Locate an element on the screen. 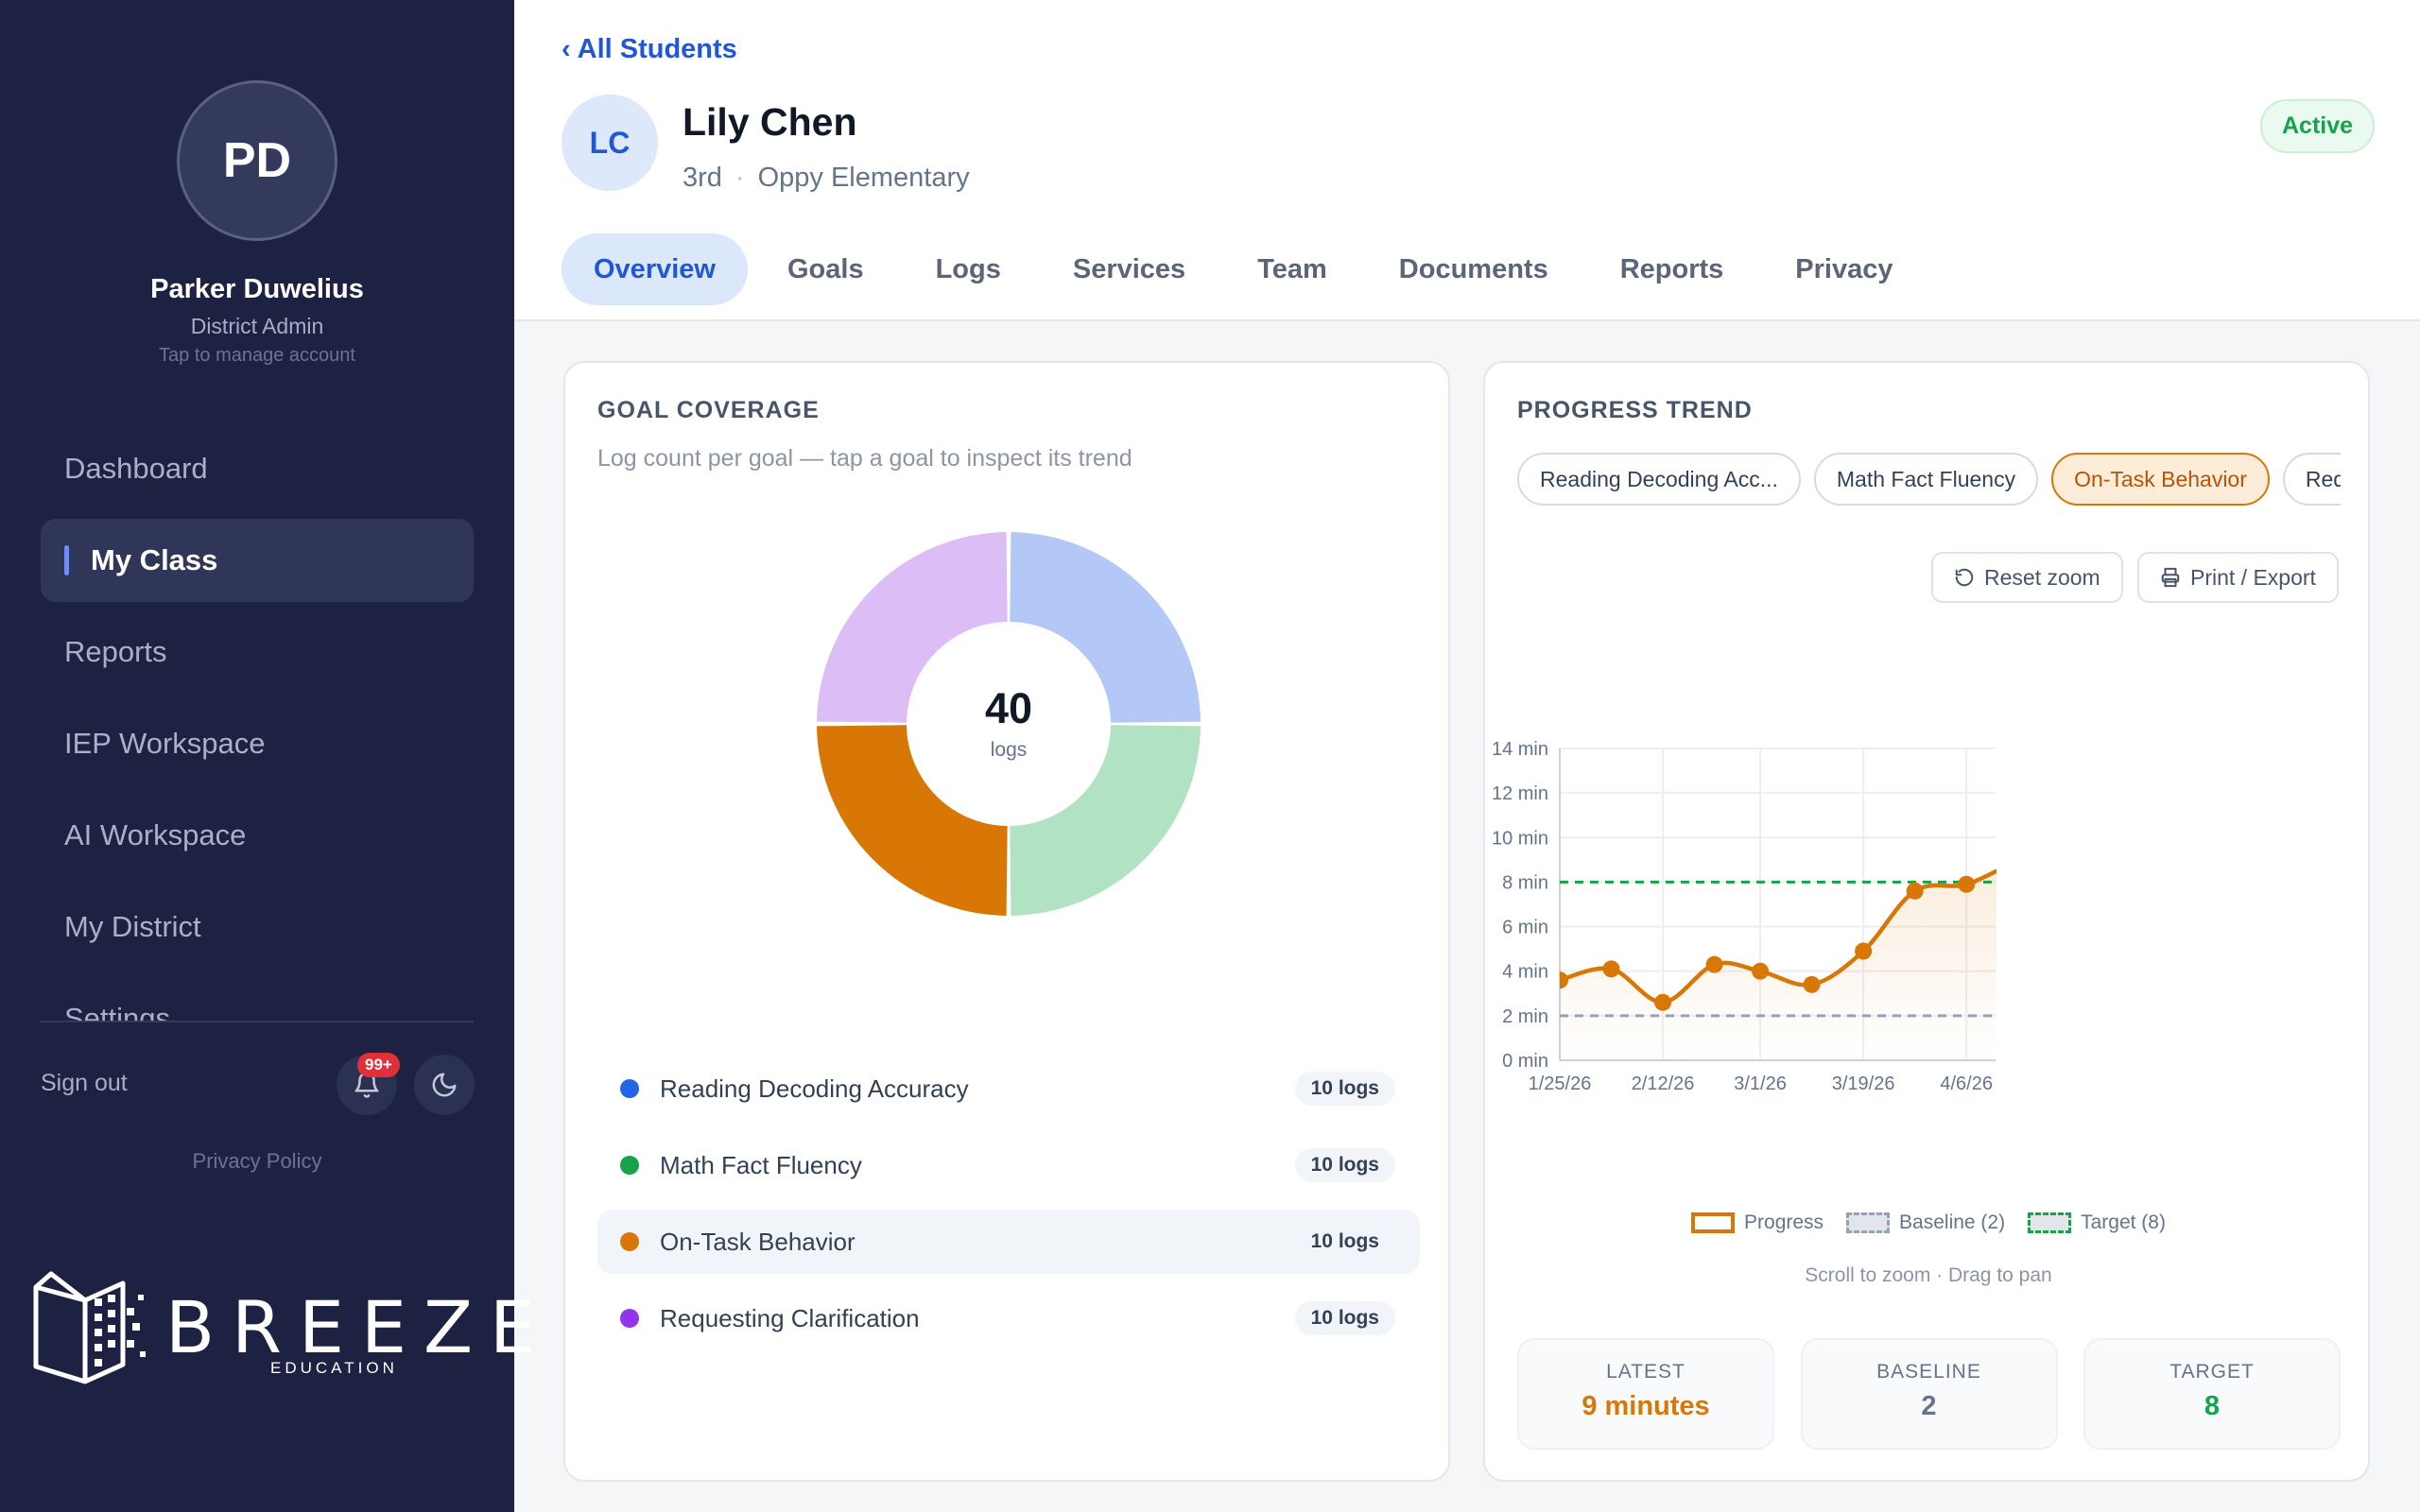 Image resolution: width=2420 pixels, height=1512 pixels. goal-name: On-Task Behavior is located at coordinates (758, 1241).